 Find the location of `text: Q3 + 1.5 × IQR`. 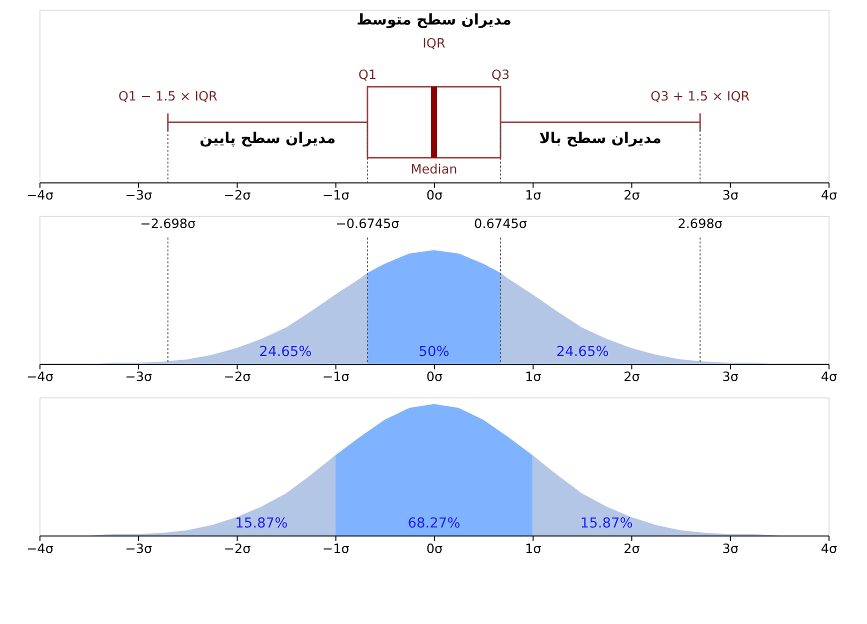

text: Q3 + 1.5 × IQR is located at coordinates (700, 97).